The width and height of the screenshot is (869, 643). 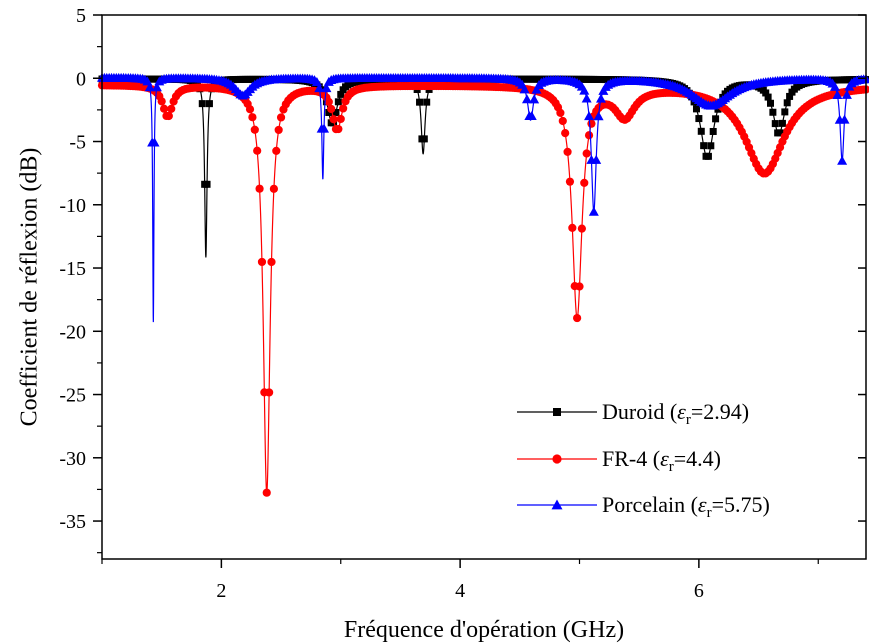 I want to click on legend-label: Duroid (εr=2.94), so click(x=675, y=413).